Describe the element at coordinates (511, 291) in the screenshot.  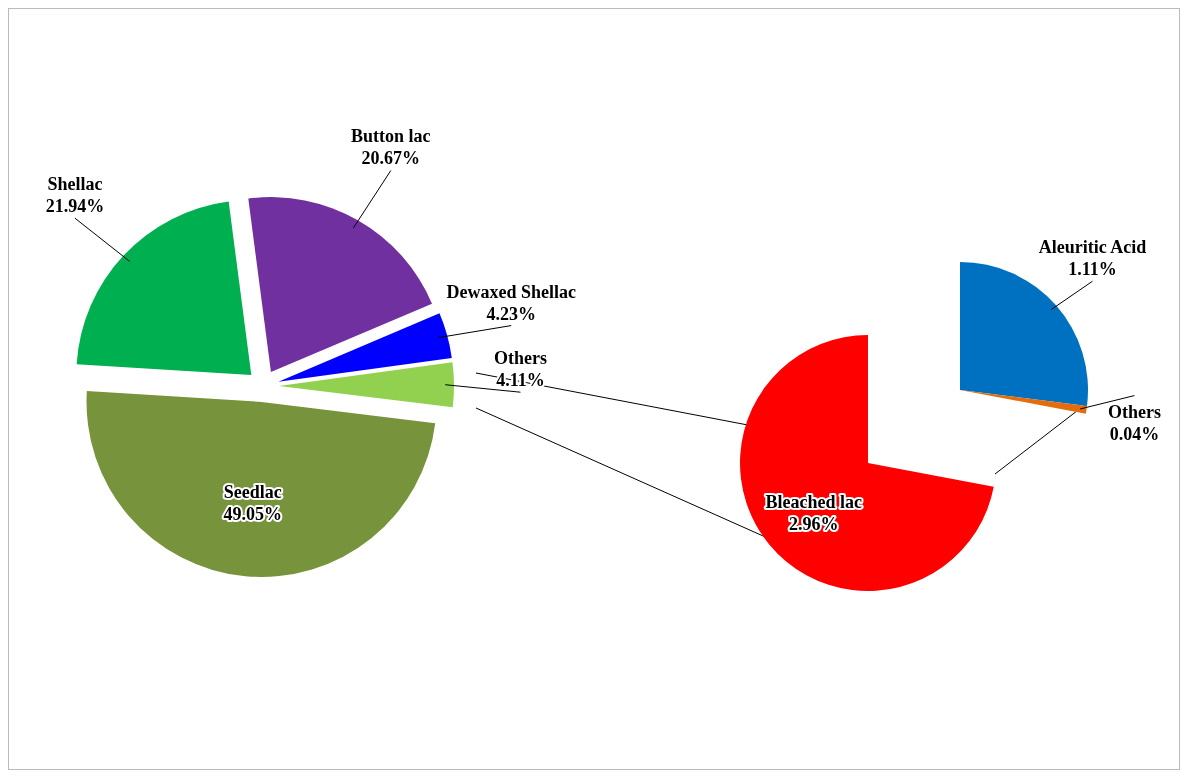
I see `slice-label: Dewaxed Shellac` at that location.